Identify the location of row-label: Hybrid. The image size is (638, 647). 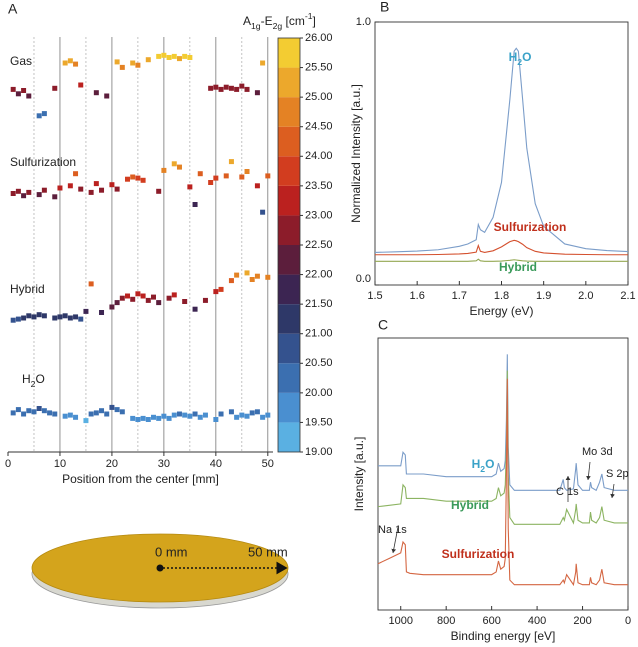
(27, 289).